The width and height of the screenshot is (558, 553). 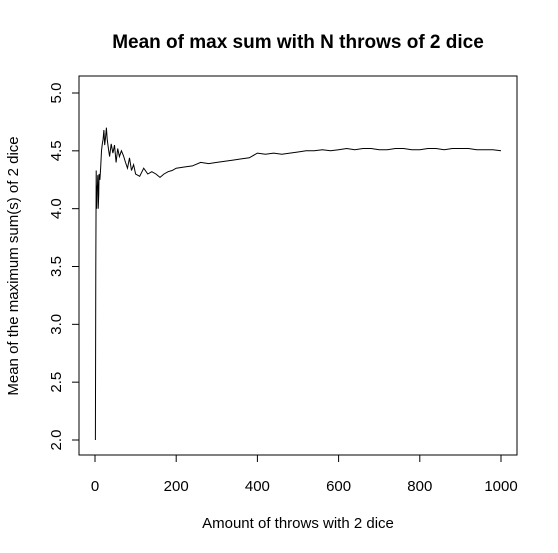 What do you see at coordinates (338, 486) in the screenshot?
I see `x-tick-label: 600` at bounding box center [338, 486].